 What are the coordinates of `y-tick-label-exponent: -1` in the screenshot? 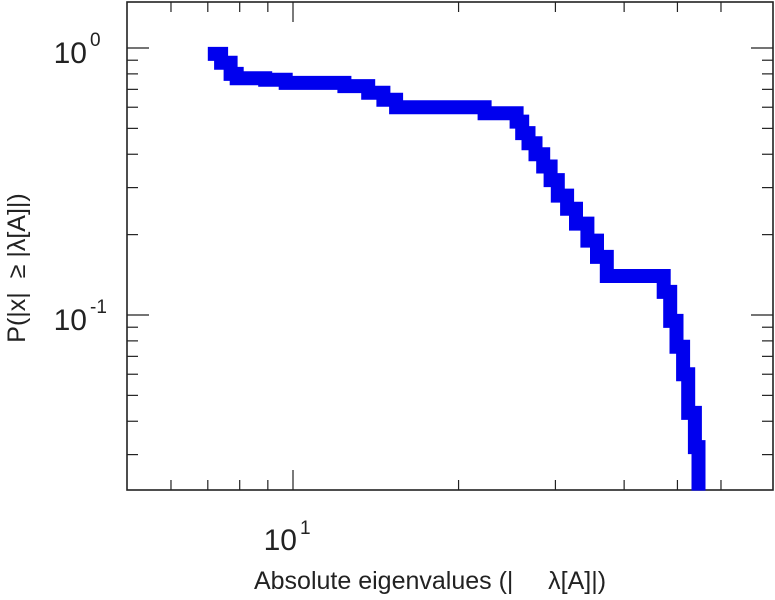 It's located at (98, 307).